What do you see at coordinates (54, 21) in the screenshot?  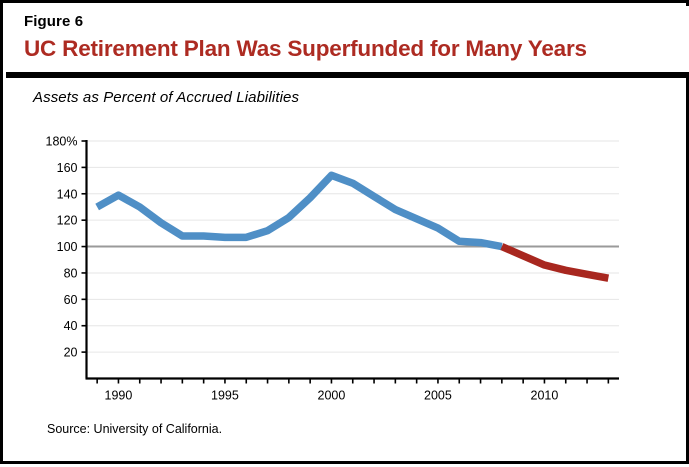 I see `figure-number: Figure 6` at bounding box center [54, 21].